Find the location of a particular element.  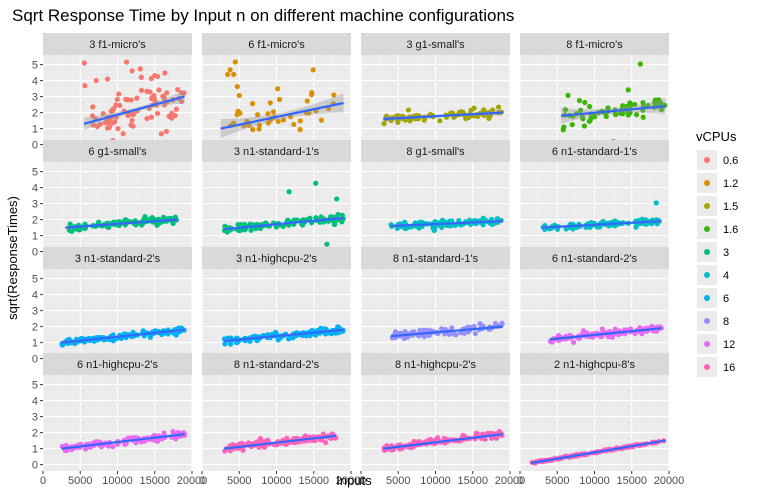

facet-panel: 3 n1-standard-2's 0 1 2 3 4 5 is located at coordinates (112, 306).